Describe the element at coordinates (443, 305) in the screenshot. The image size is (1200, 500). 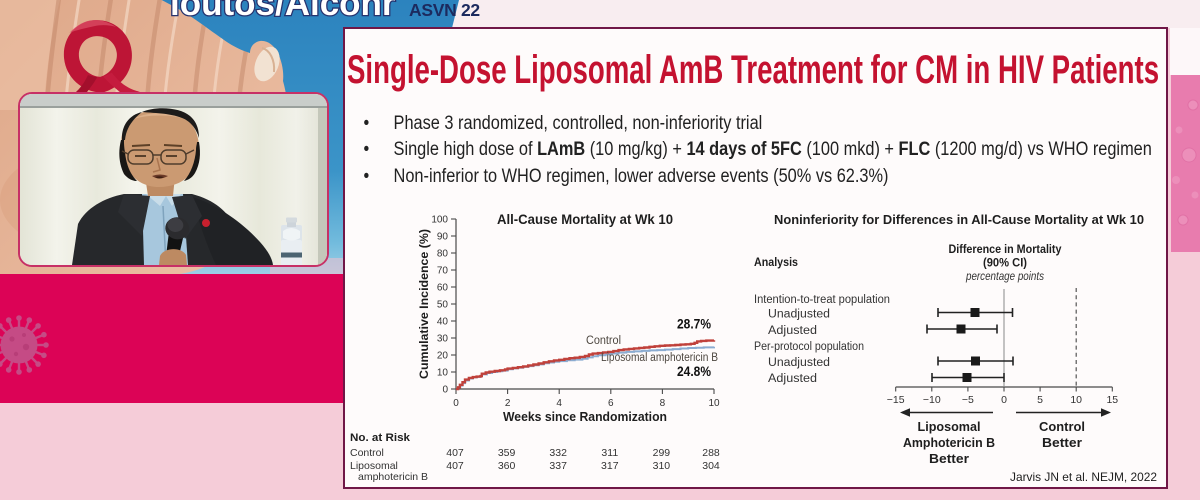
I see `svg-text: 50` at that location.